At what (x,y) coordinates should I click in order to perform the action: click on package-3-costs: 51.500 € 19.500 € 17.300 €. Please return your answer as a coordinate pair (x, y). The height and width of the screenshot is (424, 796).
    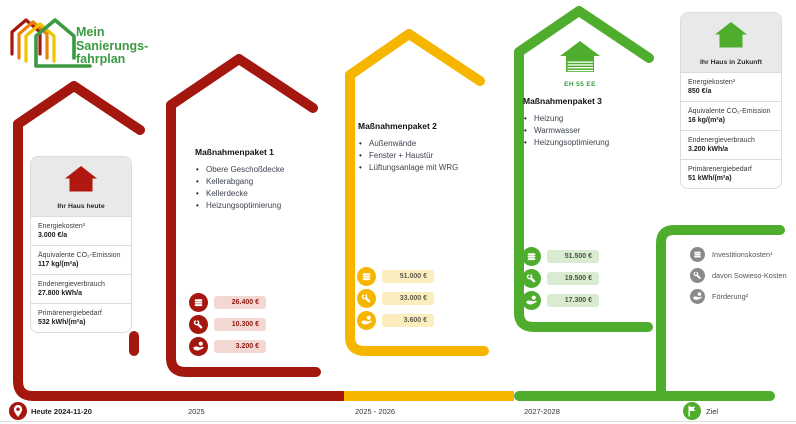
    Looking at the image, I should click on (560, 278).